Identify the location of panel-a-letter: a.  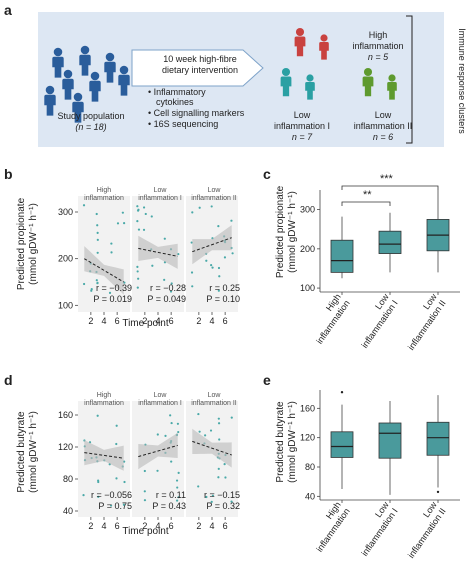
(8, 10).